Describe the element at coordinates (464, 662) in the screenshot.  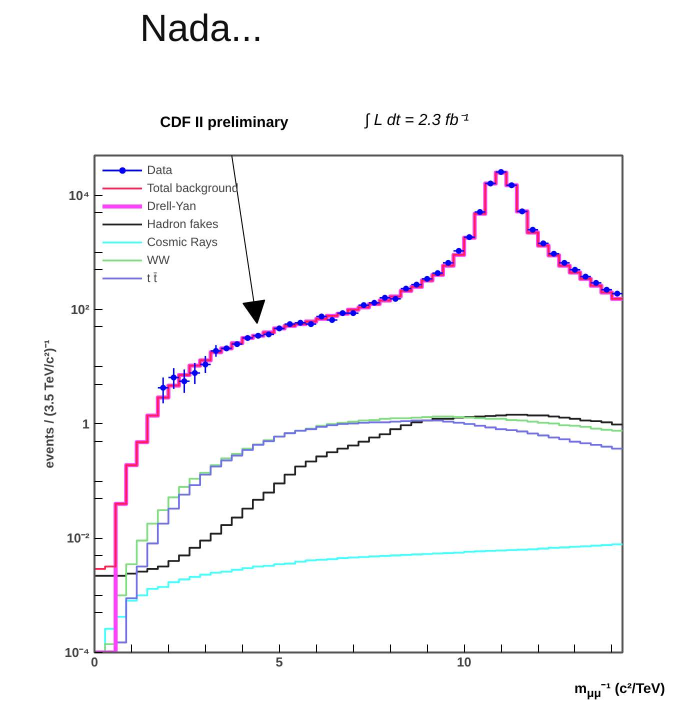
I see `x-tick-label: 10` at that location.